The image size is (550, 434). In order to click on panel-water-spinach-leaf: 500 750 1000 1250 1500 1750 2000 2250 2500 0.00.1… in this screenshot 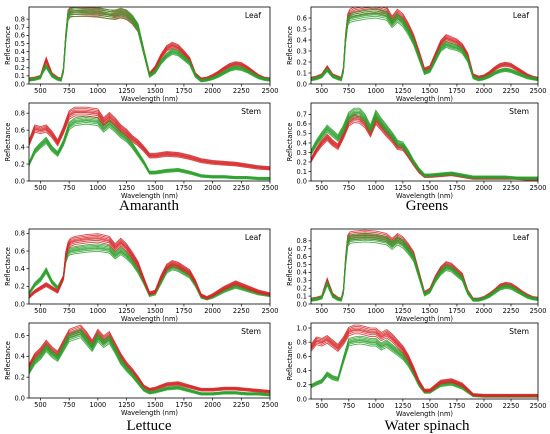, I will do `click(416, 275)`.